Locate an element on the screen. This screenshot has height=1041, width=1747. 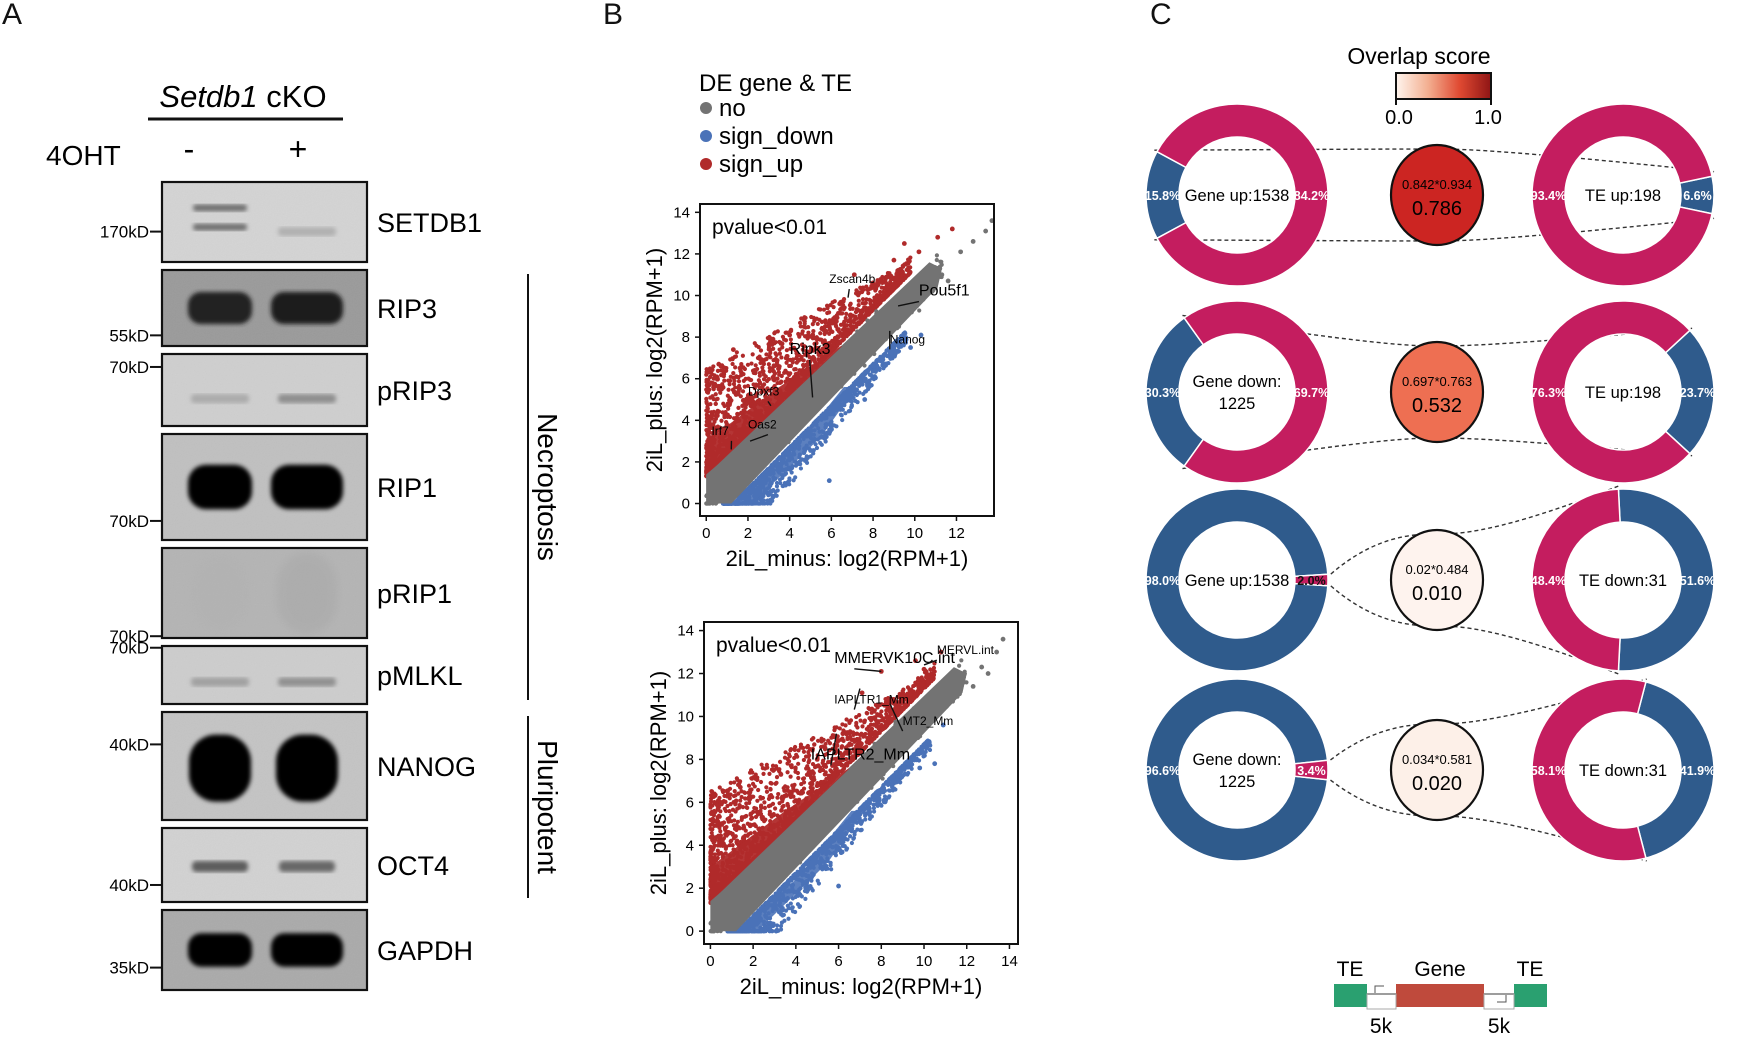
blot-texture is located at coordinates (264, 390).